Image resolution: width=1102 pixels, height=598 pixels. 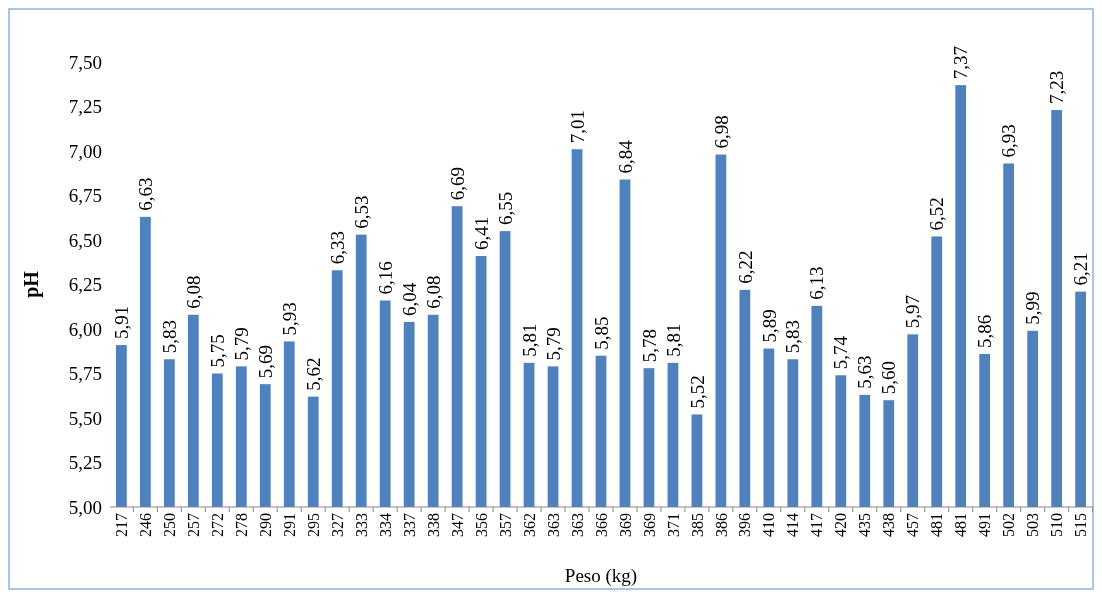 What do you see at coordinates (313, 374) in the screenshot?
I see `data-label: 5,62` at bounding box center [313, 374].